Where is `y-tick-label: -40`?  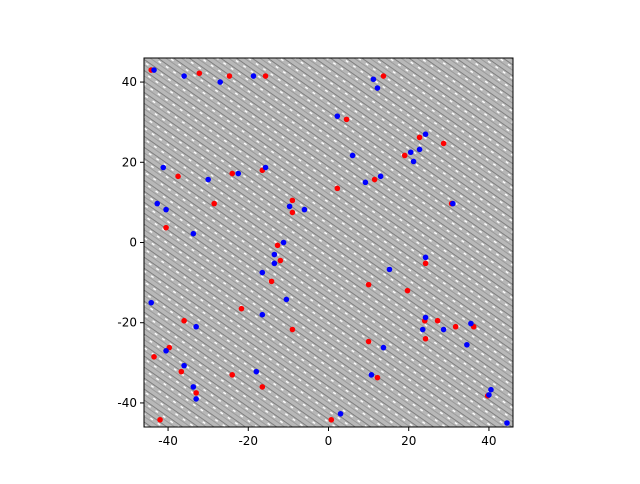 y-tick-label: -40 is located at coordinates (127, 403).